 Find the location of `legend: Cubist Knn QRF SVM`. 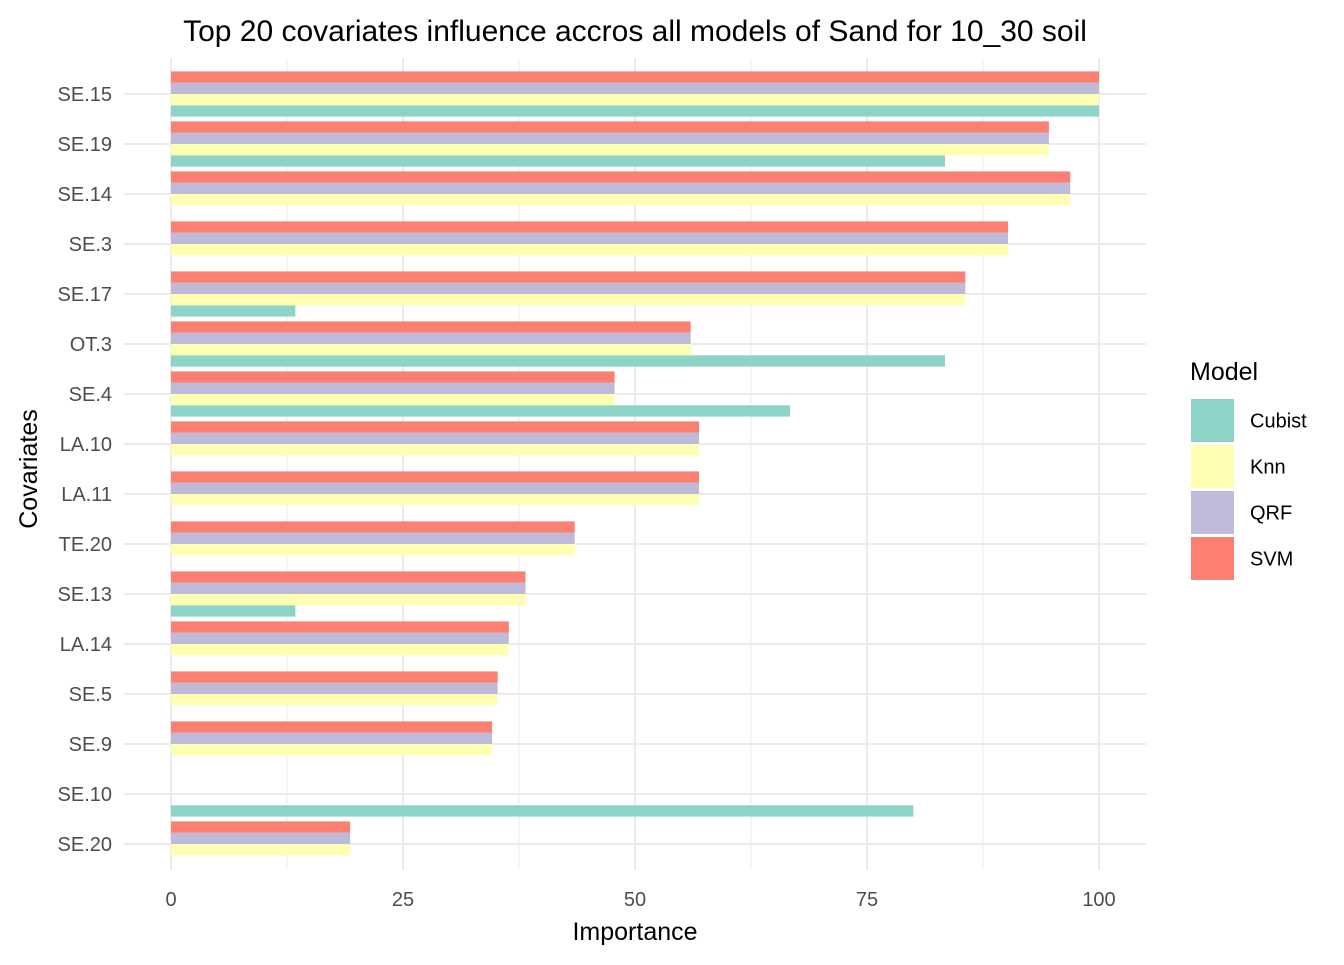

legend: Cubist Knn QRF SVM is located at coordinates (1249, 489).